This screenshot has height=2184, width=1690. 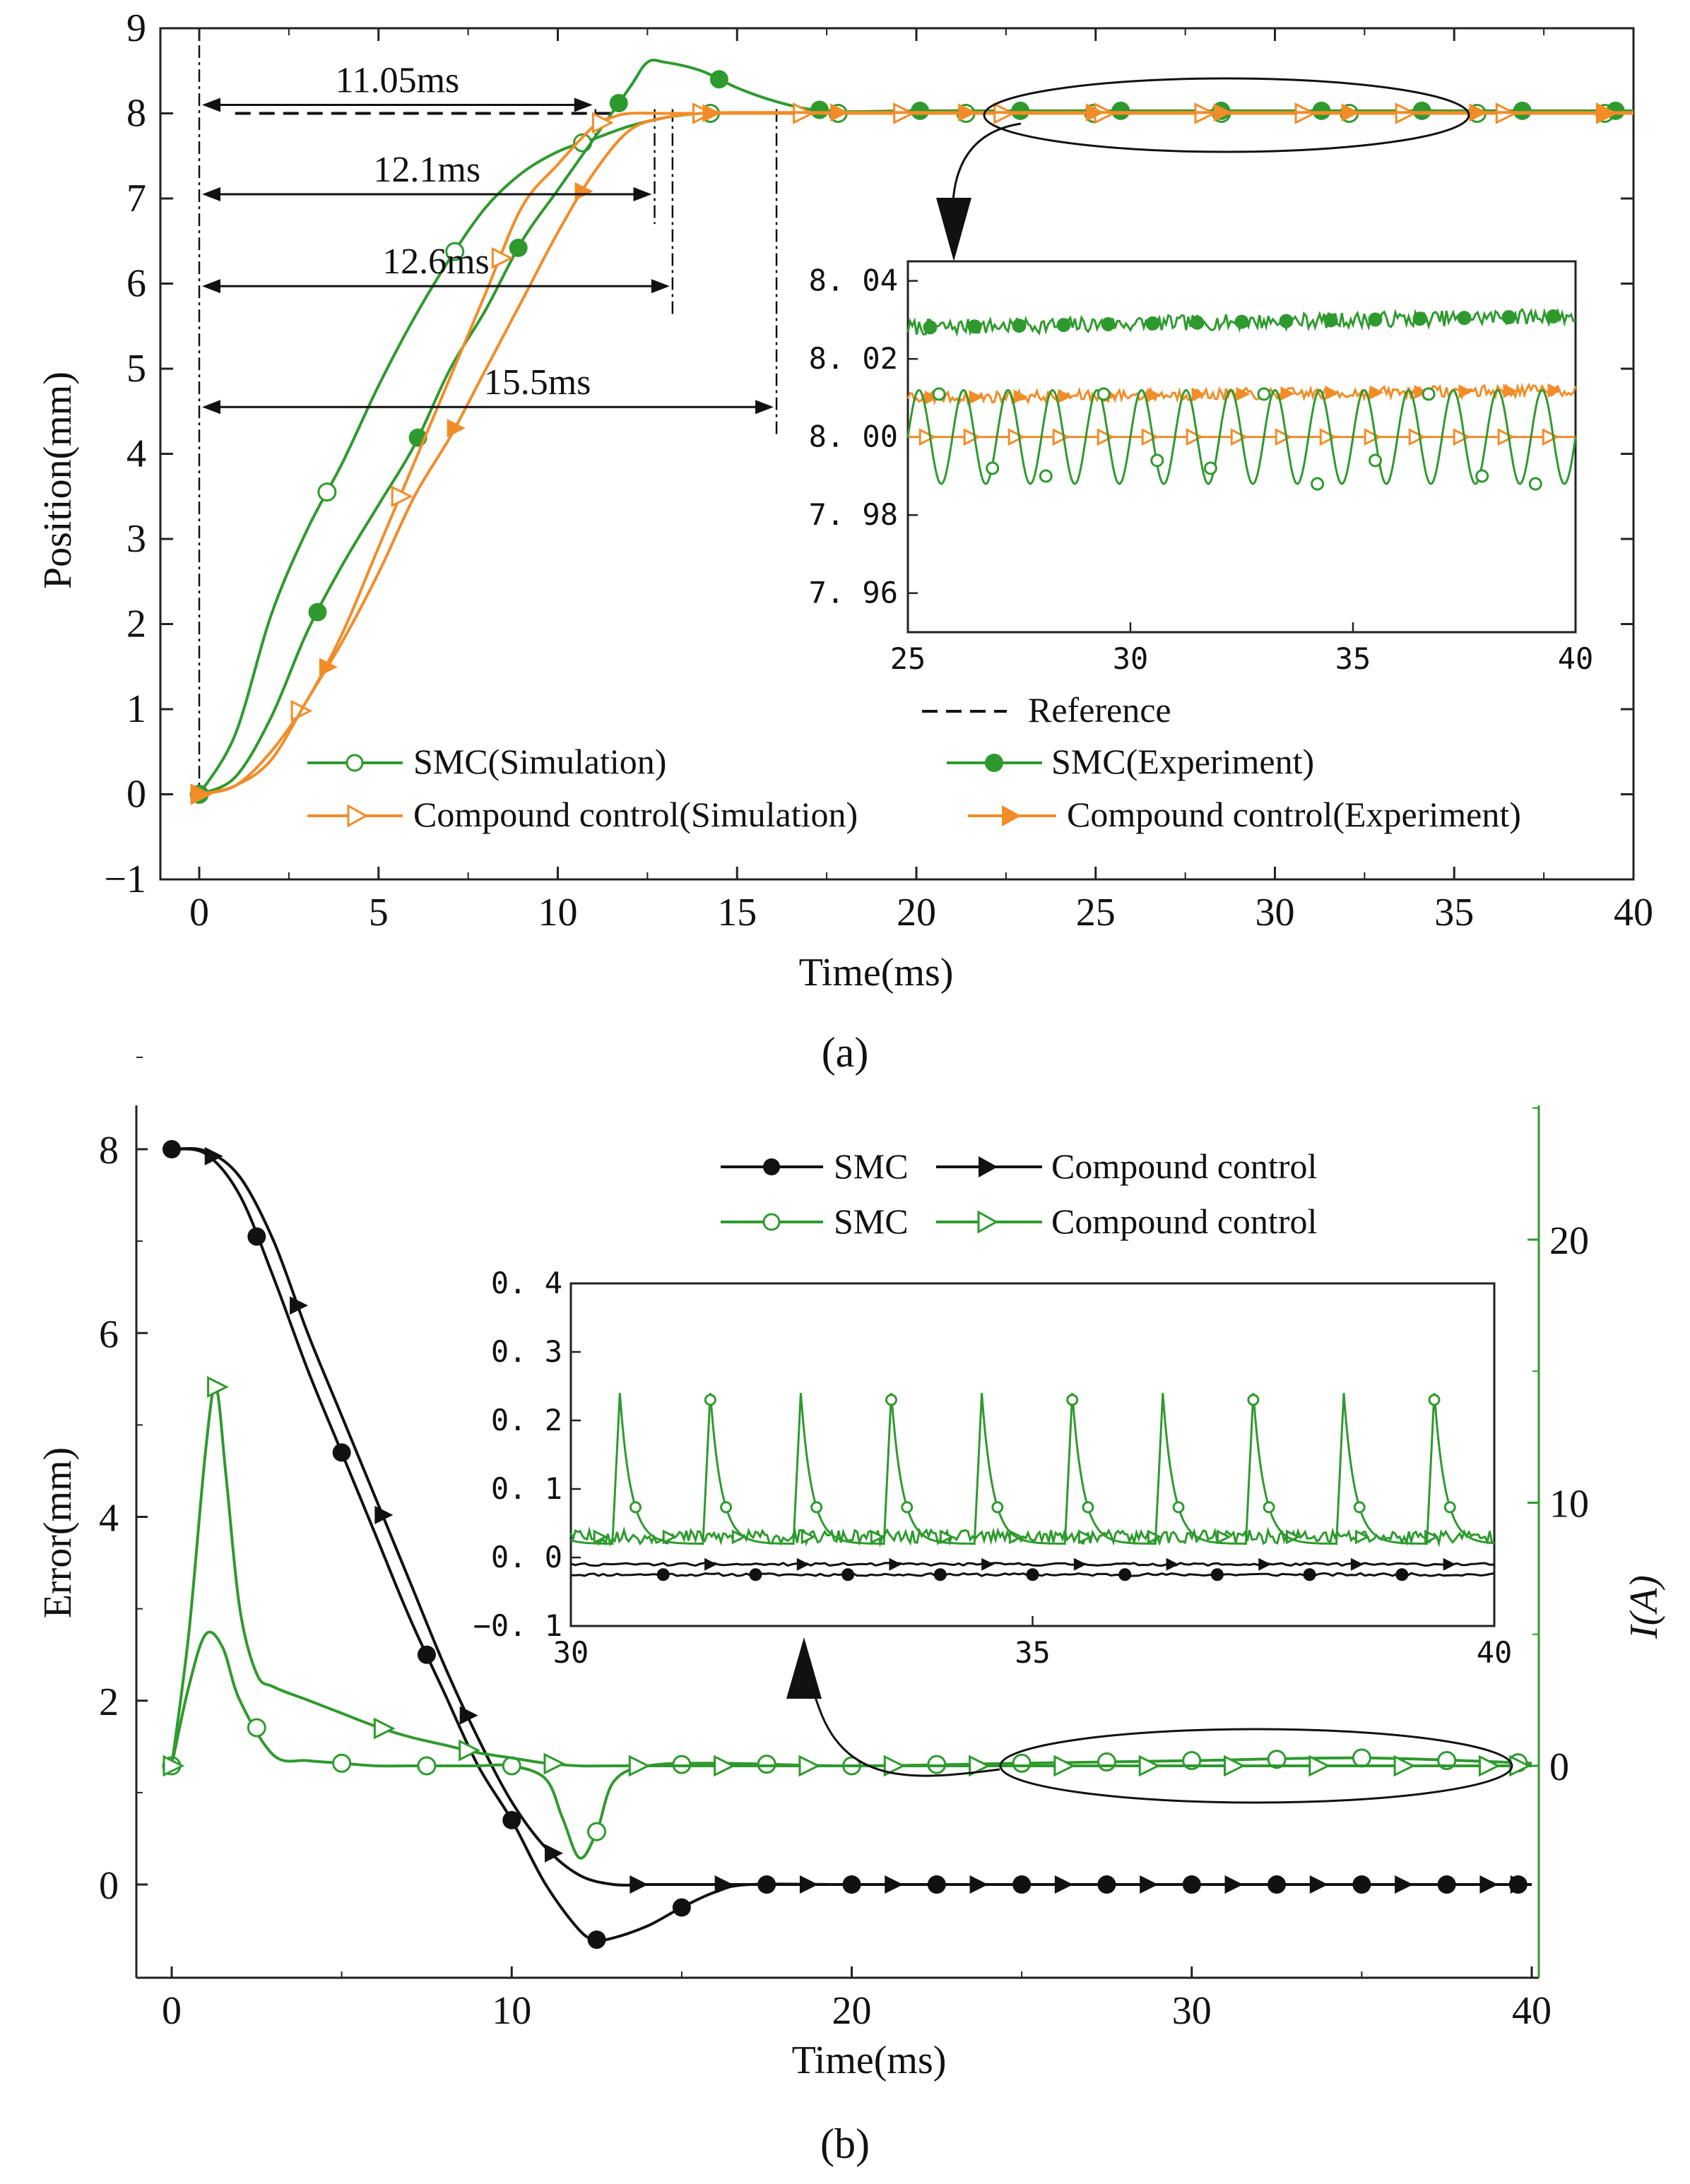 I want to click on a-ytick-label: 7, so click(x=136, y=198).